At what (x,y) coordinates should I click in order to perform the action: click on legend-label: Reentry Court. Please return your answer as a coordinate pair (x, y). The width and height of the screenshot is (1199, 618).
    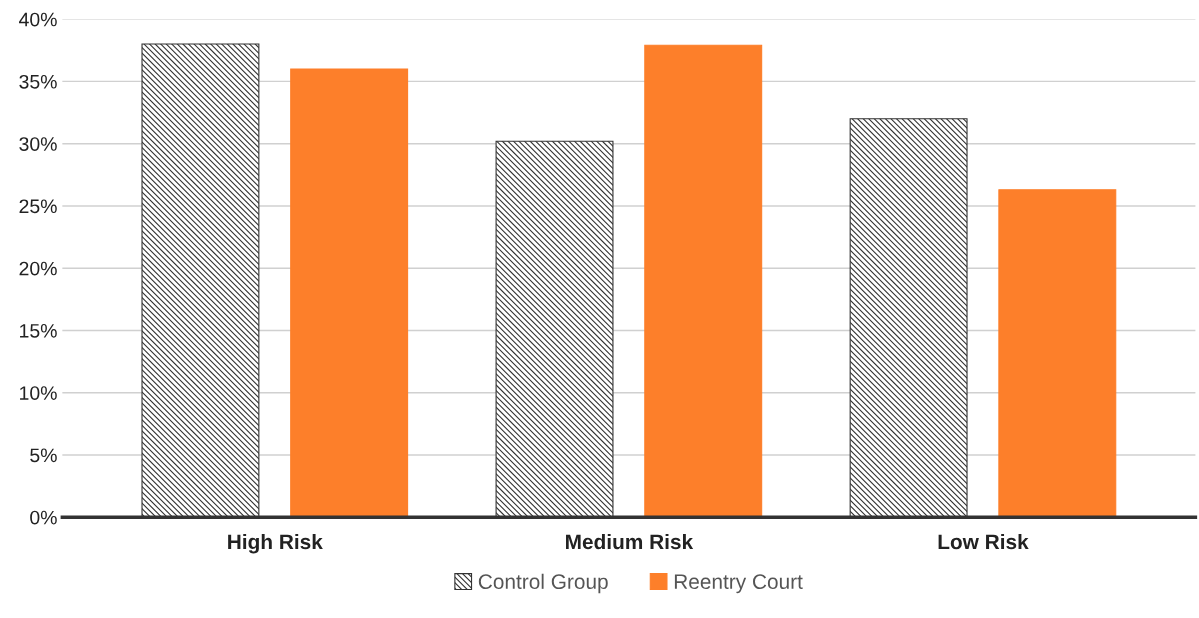
    Looking at the image, I should click on (738, 584).